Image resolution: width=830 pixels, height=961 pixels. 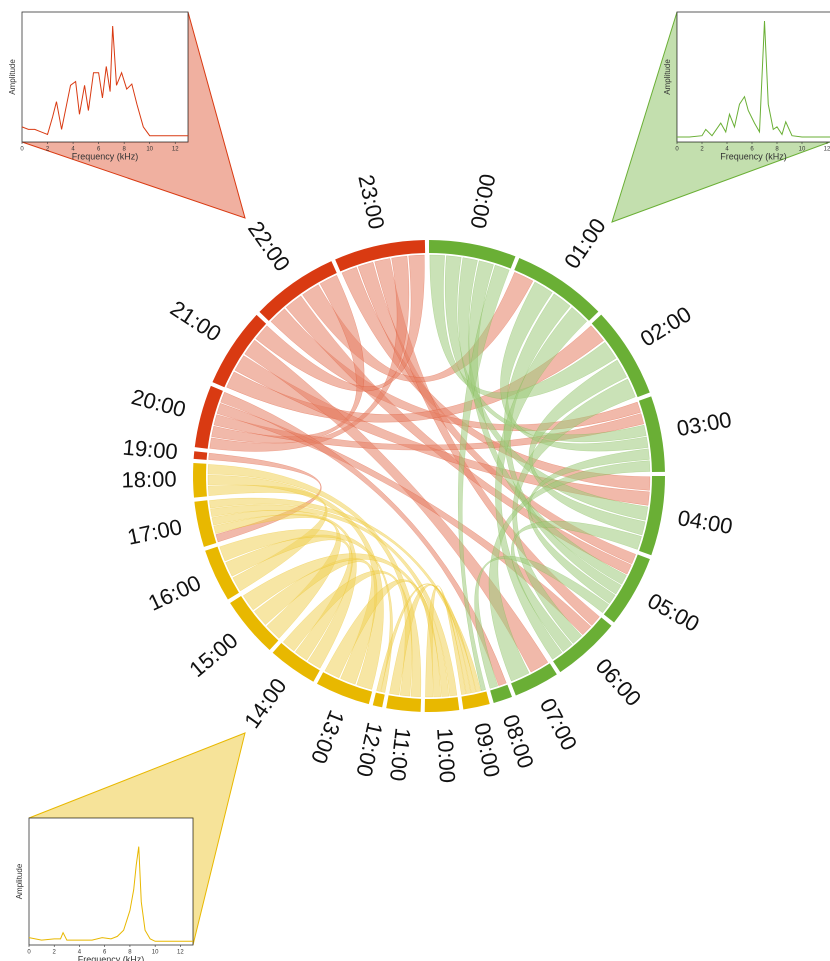 I want to click on hour-label: 20:00, so click(x=159, y=403).